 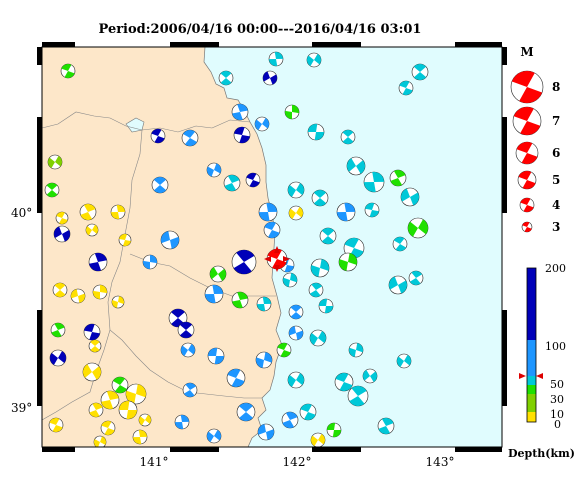 I want to click on depth-legend-title: Depth(km), so click(x=541, y=453).